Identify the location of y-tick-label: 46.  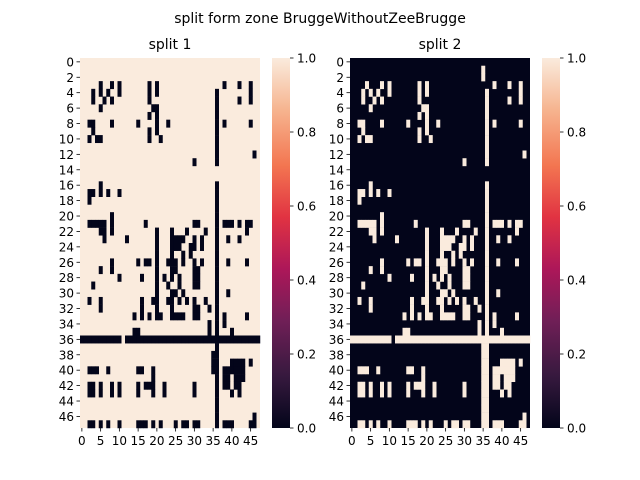
(336, 417).